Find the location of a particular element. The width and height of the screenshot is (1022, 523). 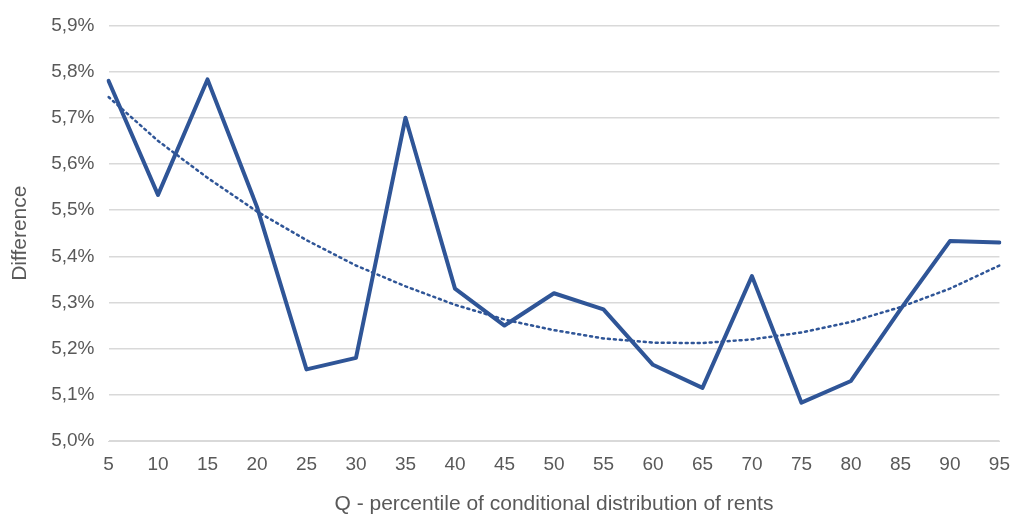

x-tick-label: 70 is located at coordinates (752, 463).